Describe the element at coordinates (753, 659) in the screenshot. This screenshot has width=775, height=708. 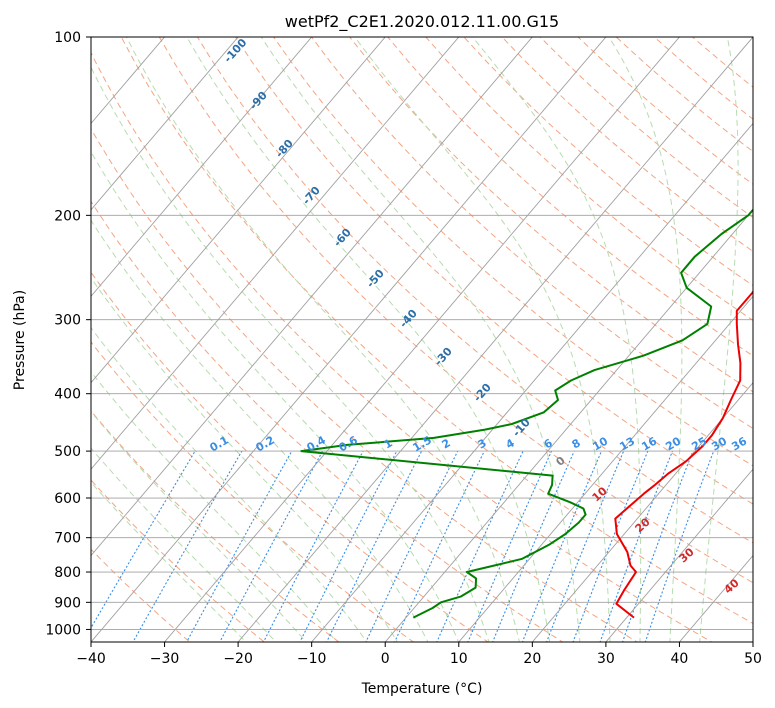
I see `x-tick-label: 50` at that location.